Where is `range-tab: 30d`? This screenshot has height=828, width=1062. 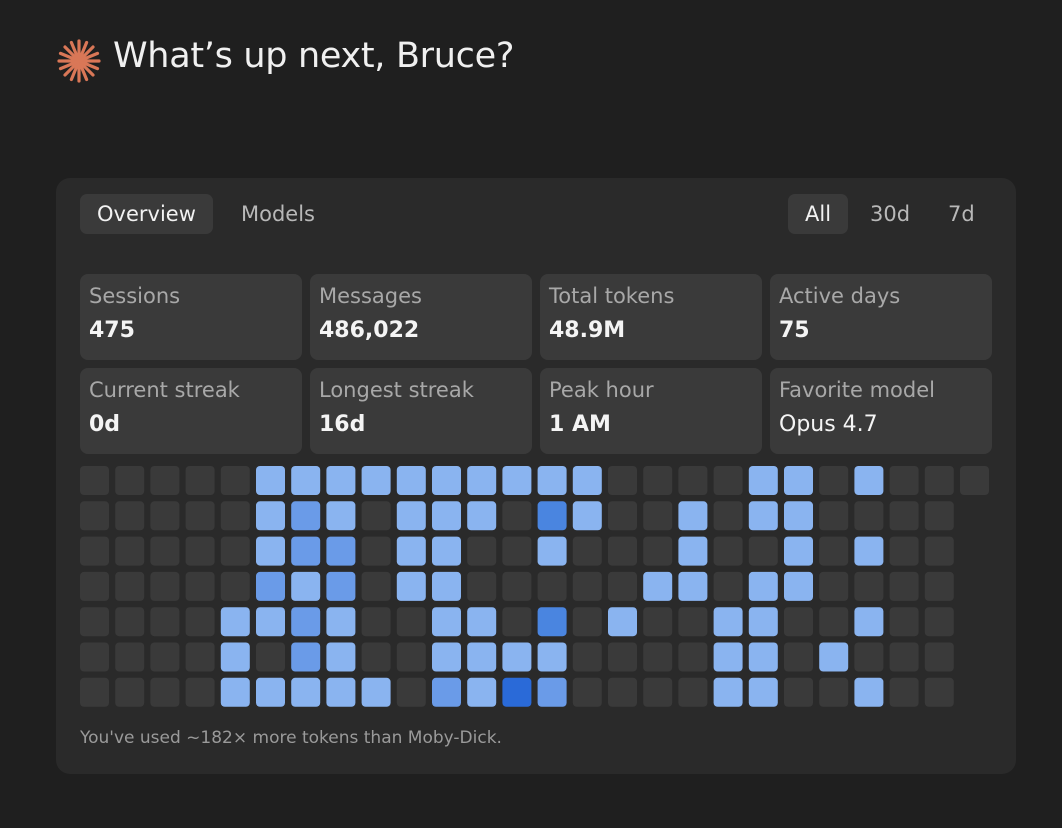
range-tab: 30d is located at coordinates (890, 214).